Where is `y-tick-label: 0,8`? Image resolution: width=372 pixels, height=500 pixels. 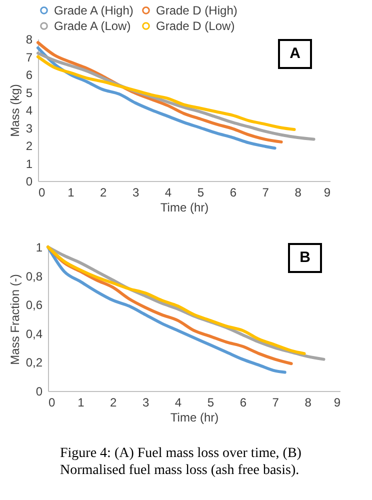
y-tick-label: 0,8 is located at coordinates (34, 276).